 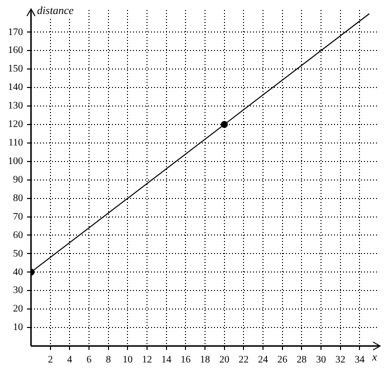 What do you see at coordinates (127, 360) in the screenshot?
I see `x-tick-label: 10` at bounding box center [127, 360].